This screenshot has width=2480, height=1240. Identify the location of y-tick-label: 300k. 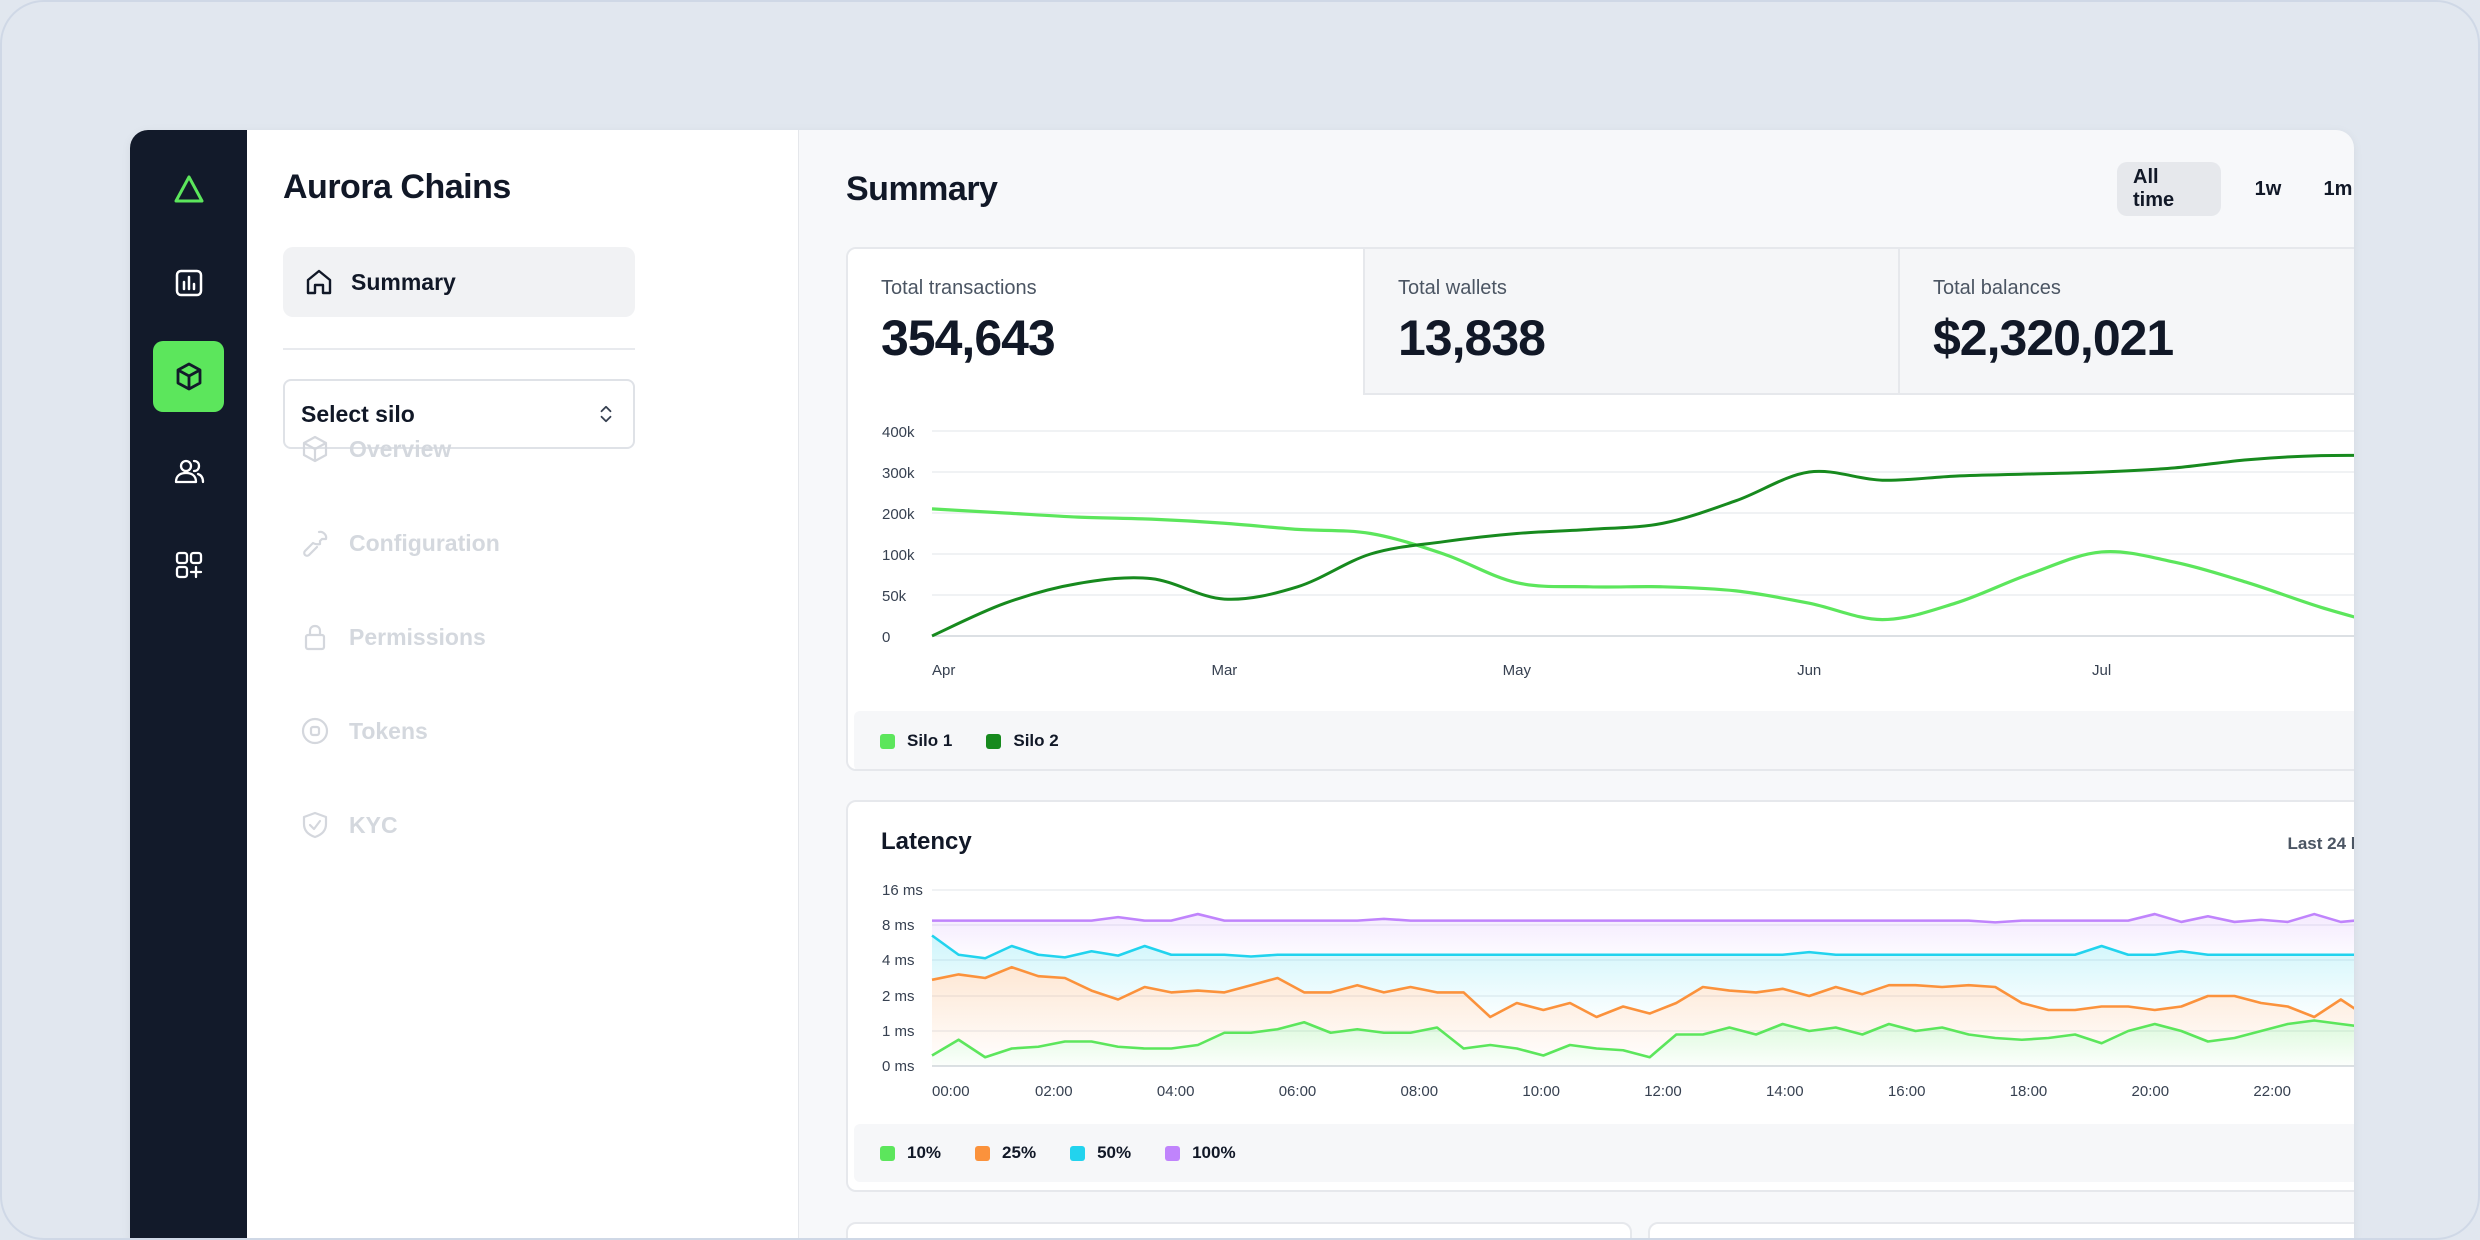
(898, 473).